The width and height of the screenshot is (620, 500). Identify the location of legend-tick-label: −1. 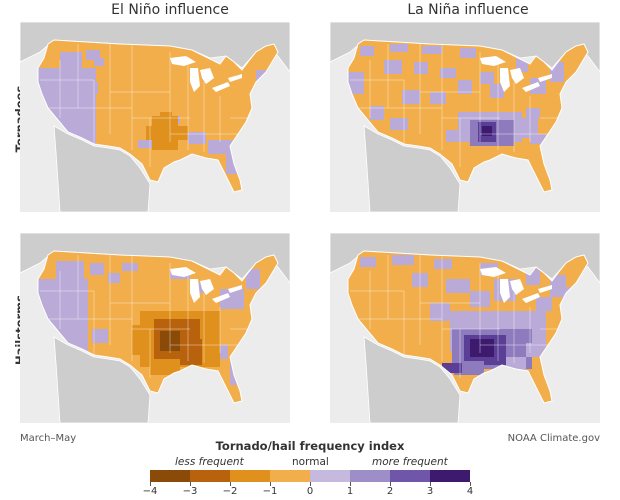
(270, 491).